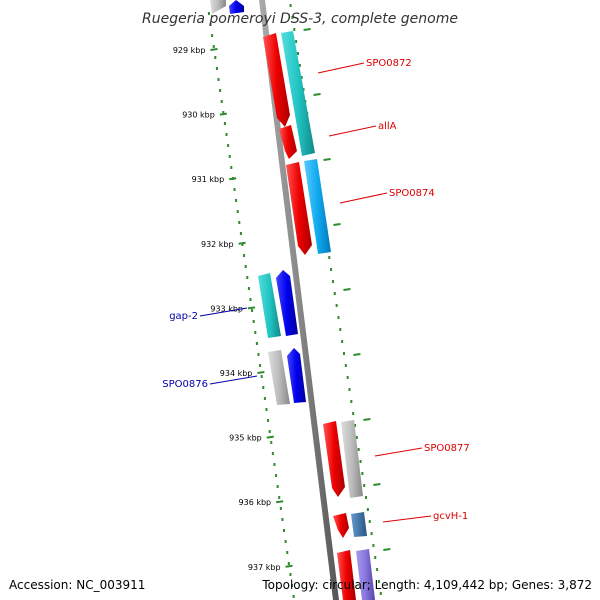  I want to click on accession-label: Accession: NC_003911, so click(77, 585).